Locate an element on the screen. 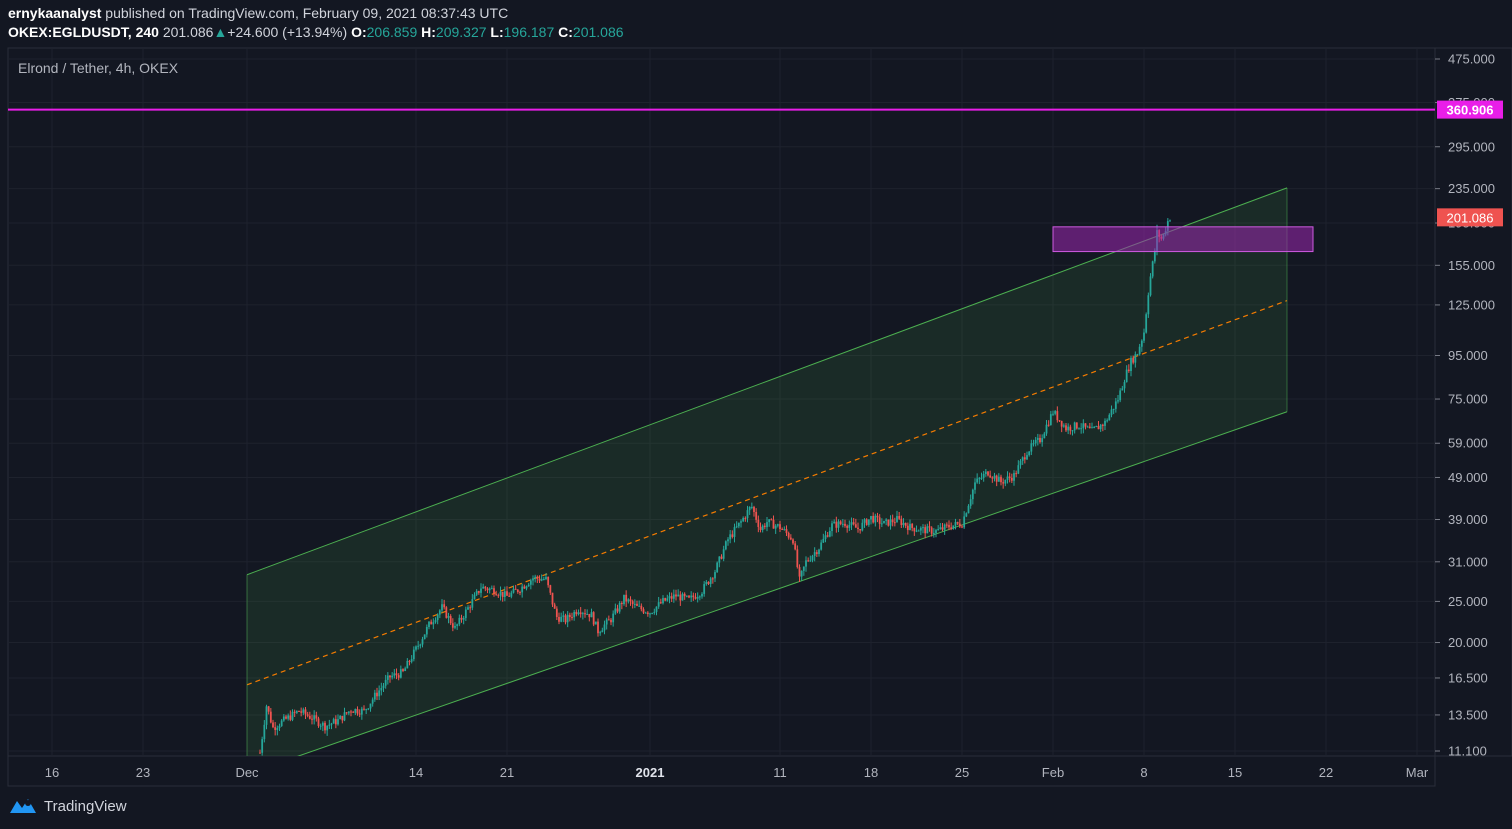 Image resolution: width=1512 pixels, height=829 pixels. tradingview-footer: TradingView is located at coordinates (67, 806).